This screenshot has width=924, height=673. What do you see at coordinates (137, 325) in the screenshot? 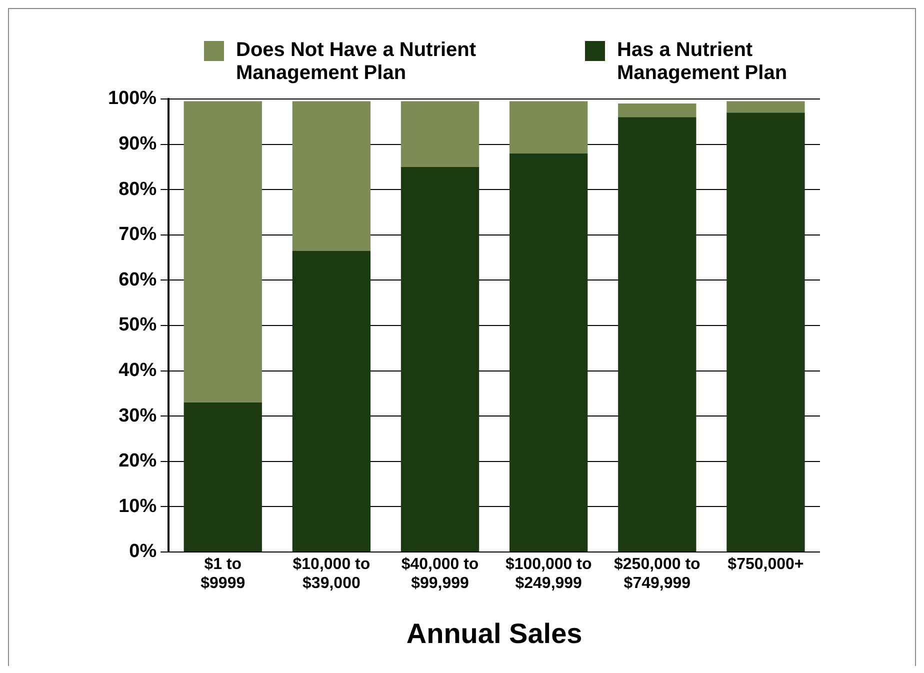
I see `y-tick-label: 50%` at bounding box center [137, 325].